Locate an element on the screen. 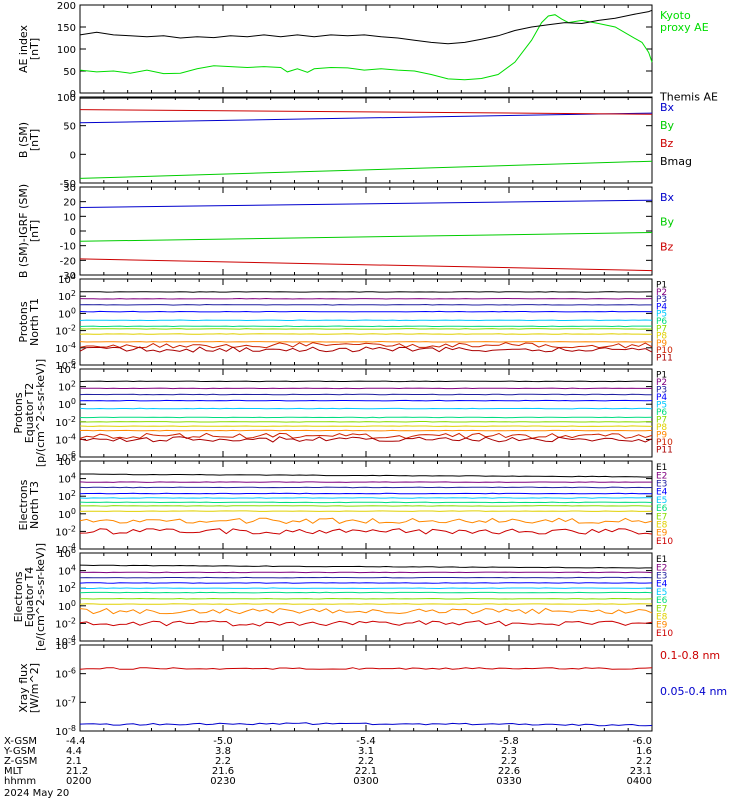 This screenshot has width=750, height=800. footer-row-label-xgsm: X-GSM is located at coordinates (20, 741).